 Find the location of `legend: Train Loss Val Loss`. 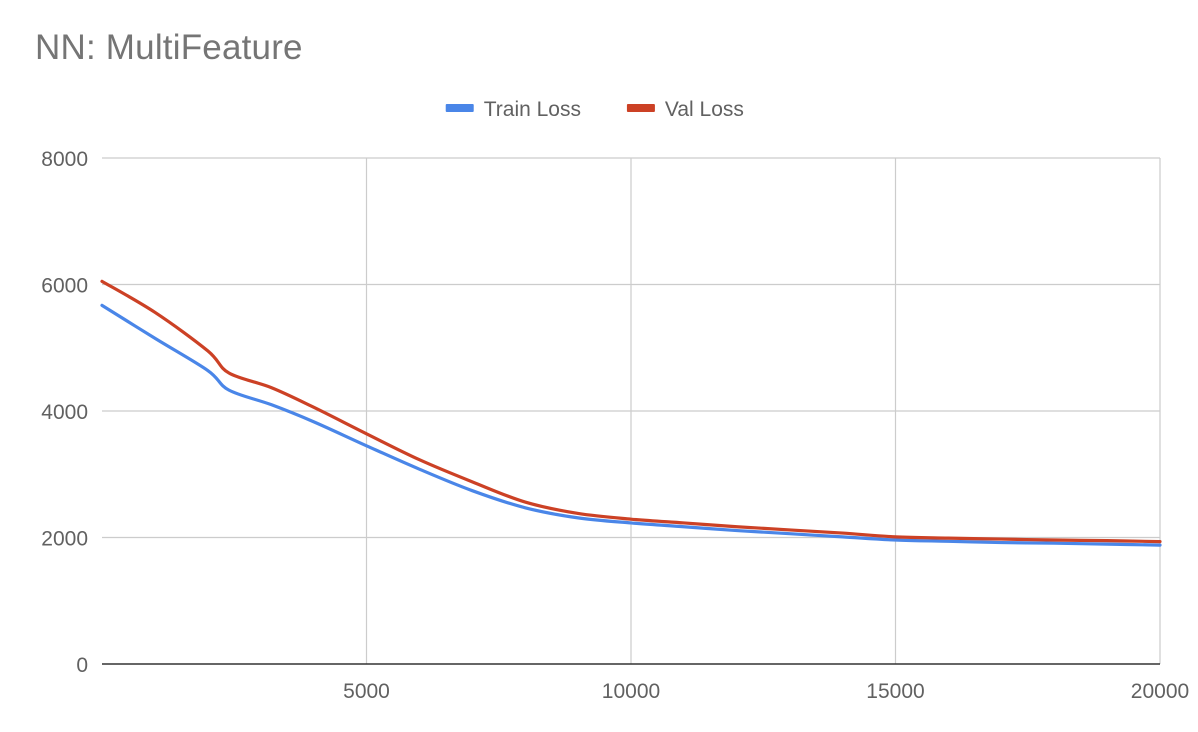

legend: Train Loss Val Loss is located at coordinates (594, 109).